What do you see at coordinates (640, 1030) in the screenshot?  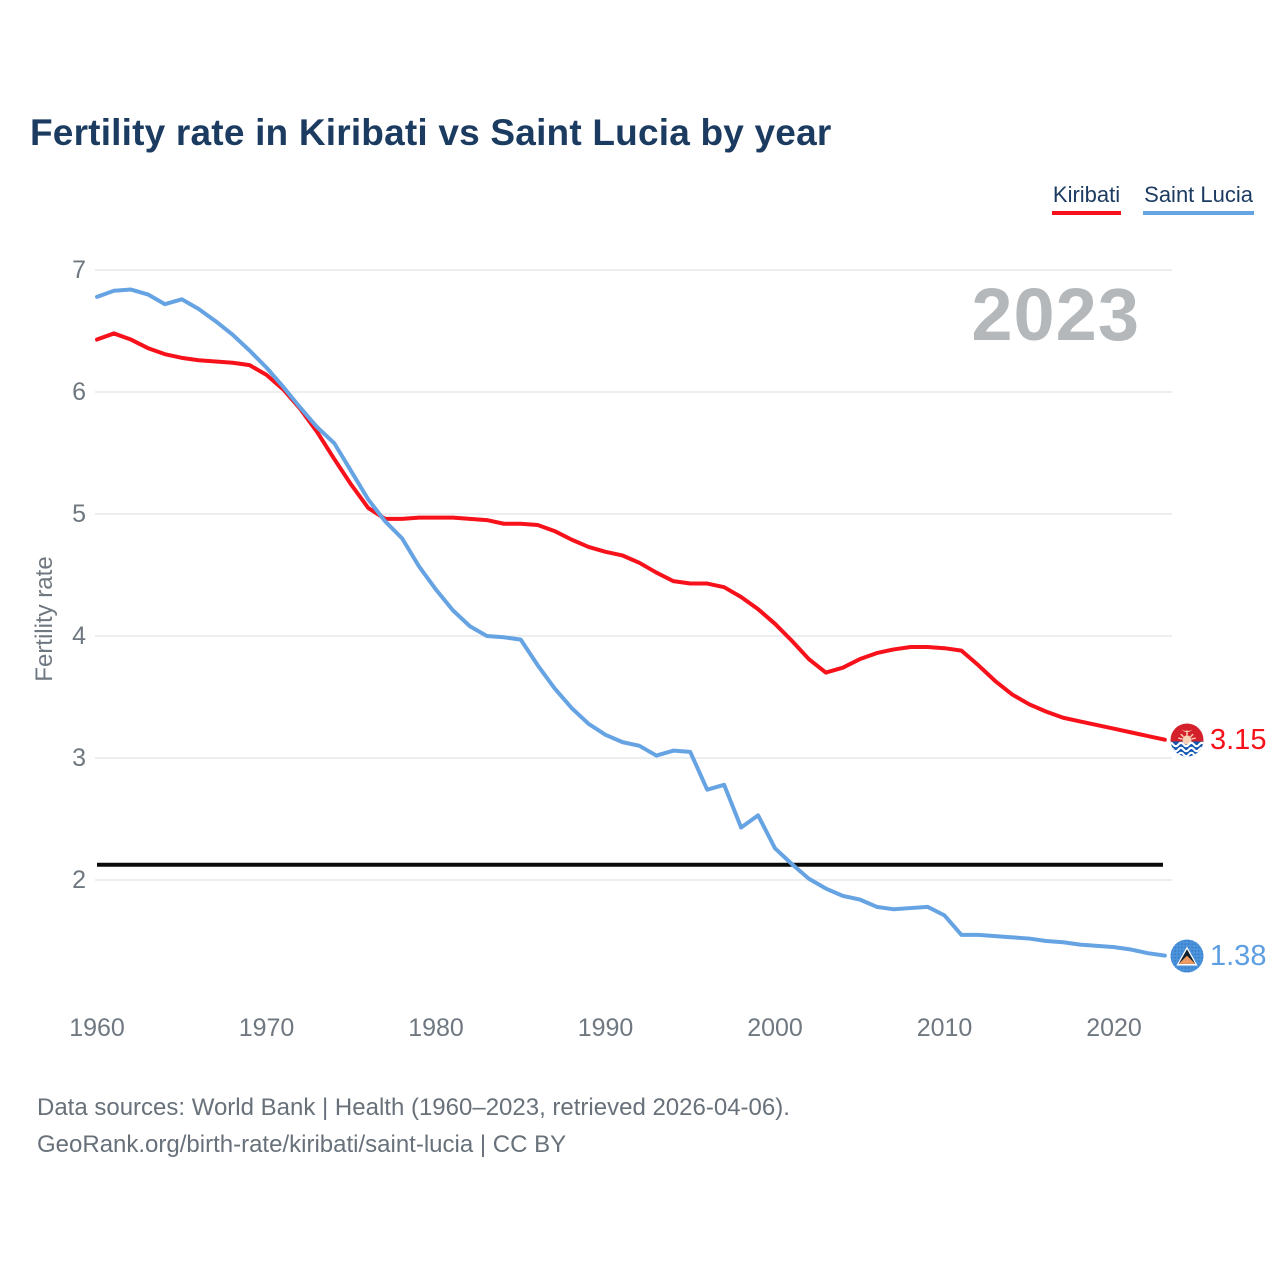 I see `x-axis-tick-labels: 1960 1970 1980 1990 2000 2010 2020` at bounding box center [640, 1030].